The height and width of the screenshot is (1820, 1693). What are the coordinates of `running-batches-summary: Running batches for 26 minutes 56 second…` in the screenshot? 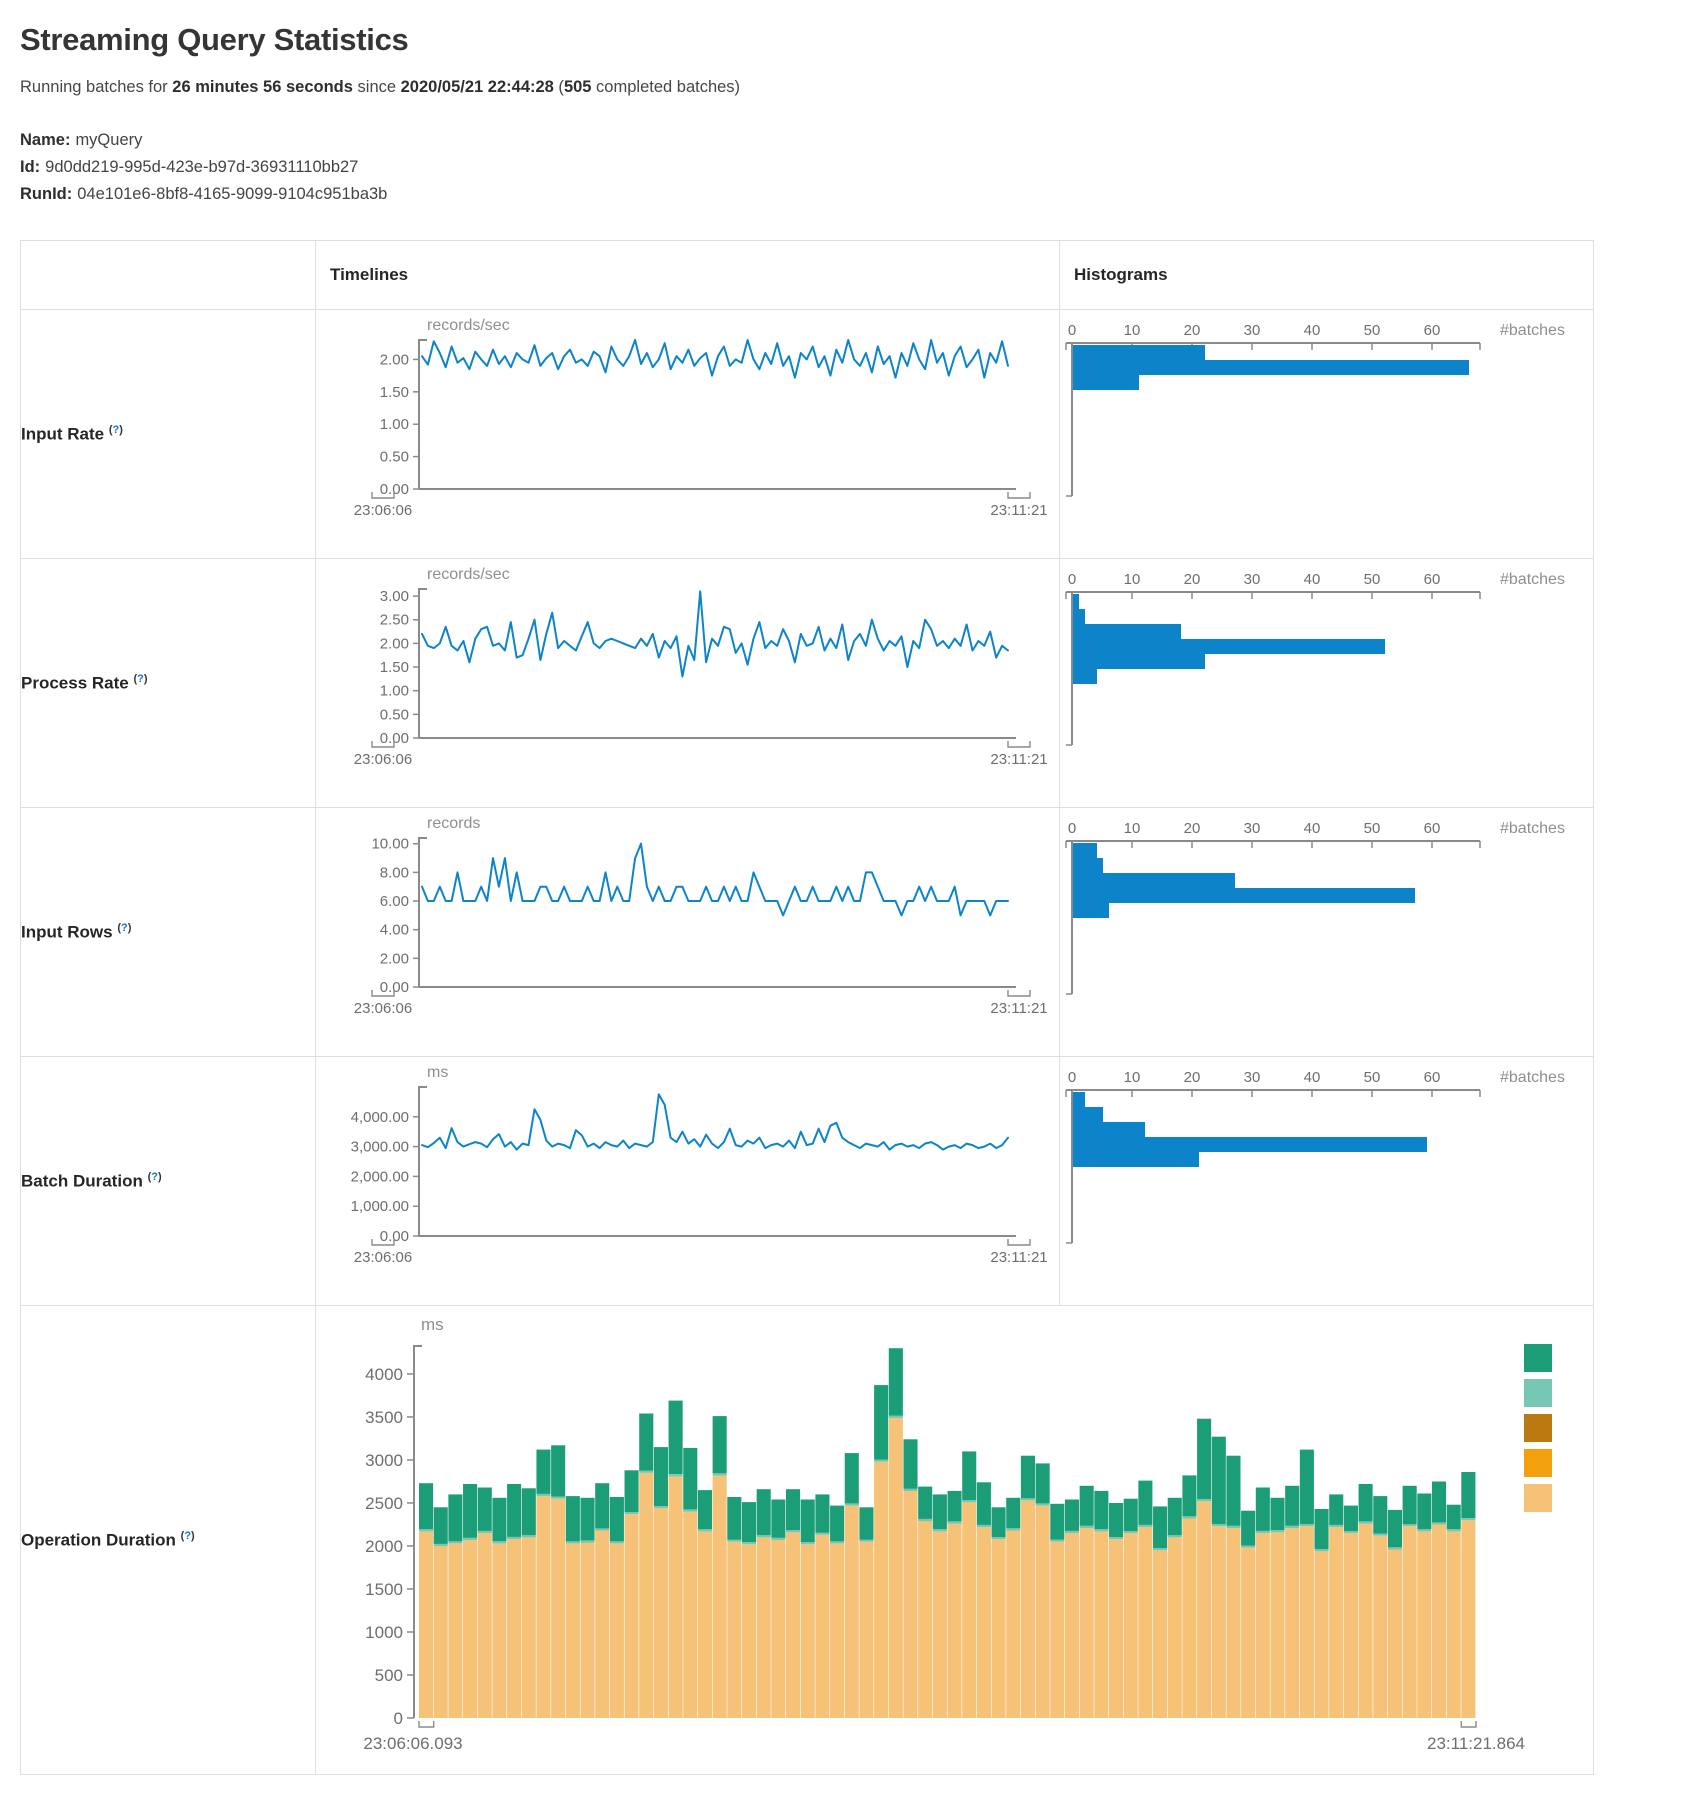 It's located at (846, 87).